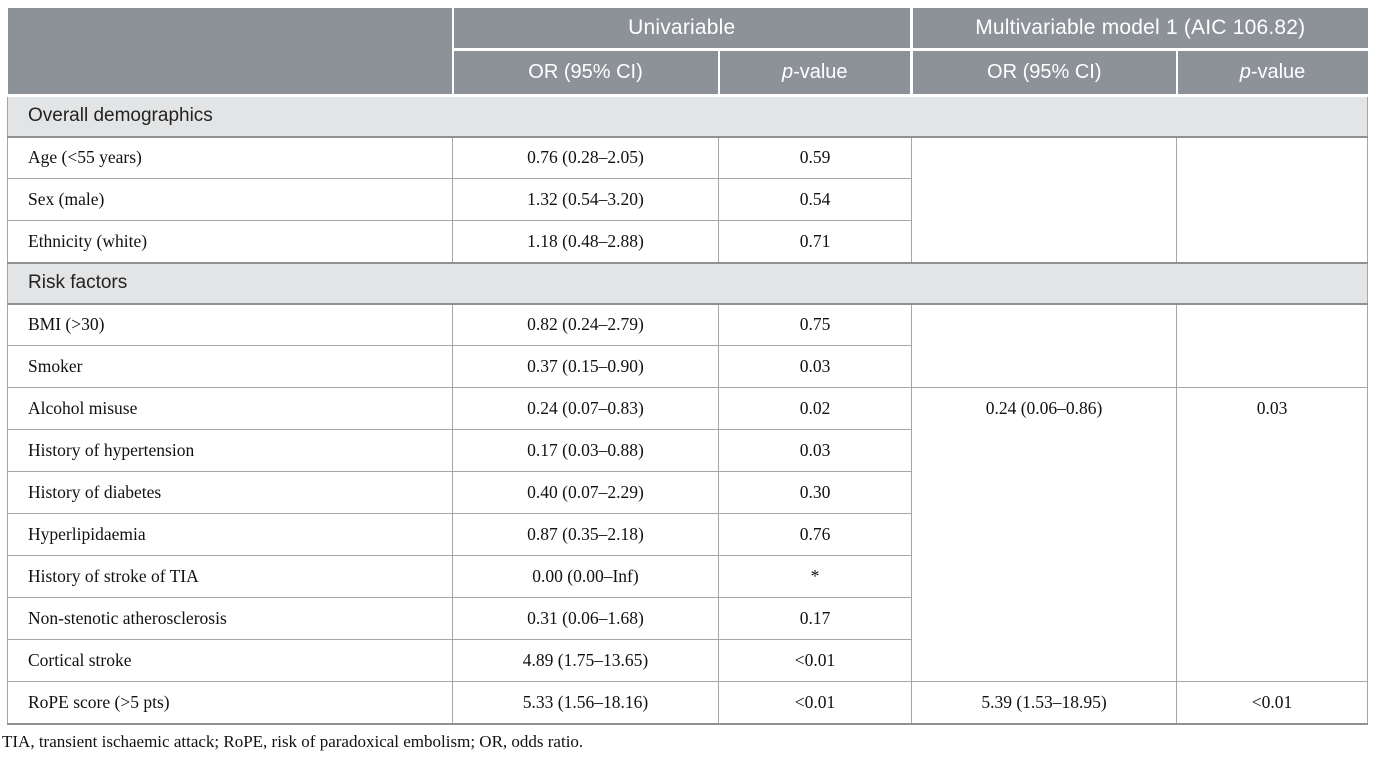  Describe the element at coordinates (585, 660) in the screenshot. I see `uni-or-cell: 4.89 (1.75–13.65)` at that location.